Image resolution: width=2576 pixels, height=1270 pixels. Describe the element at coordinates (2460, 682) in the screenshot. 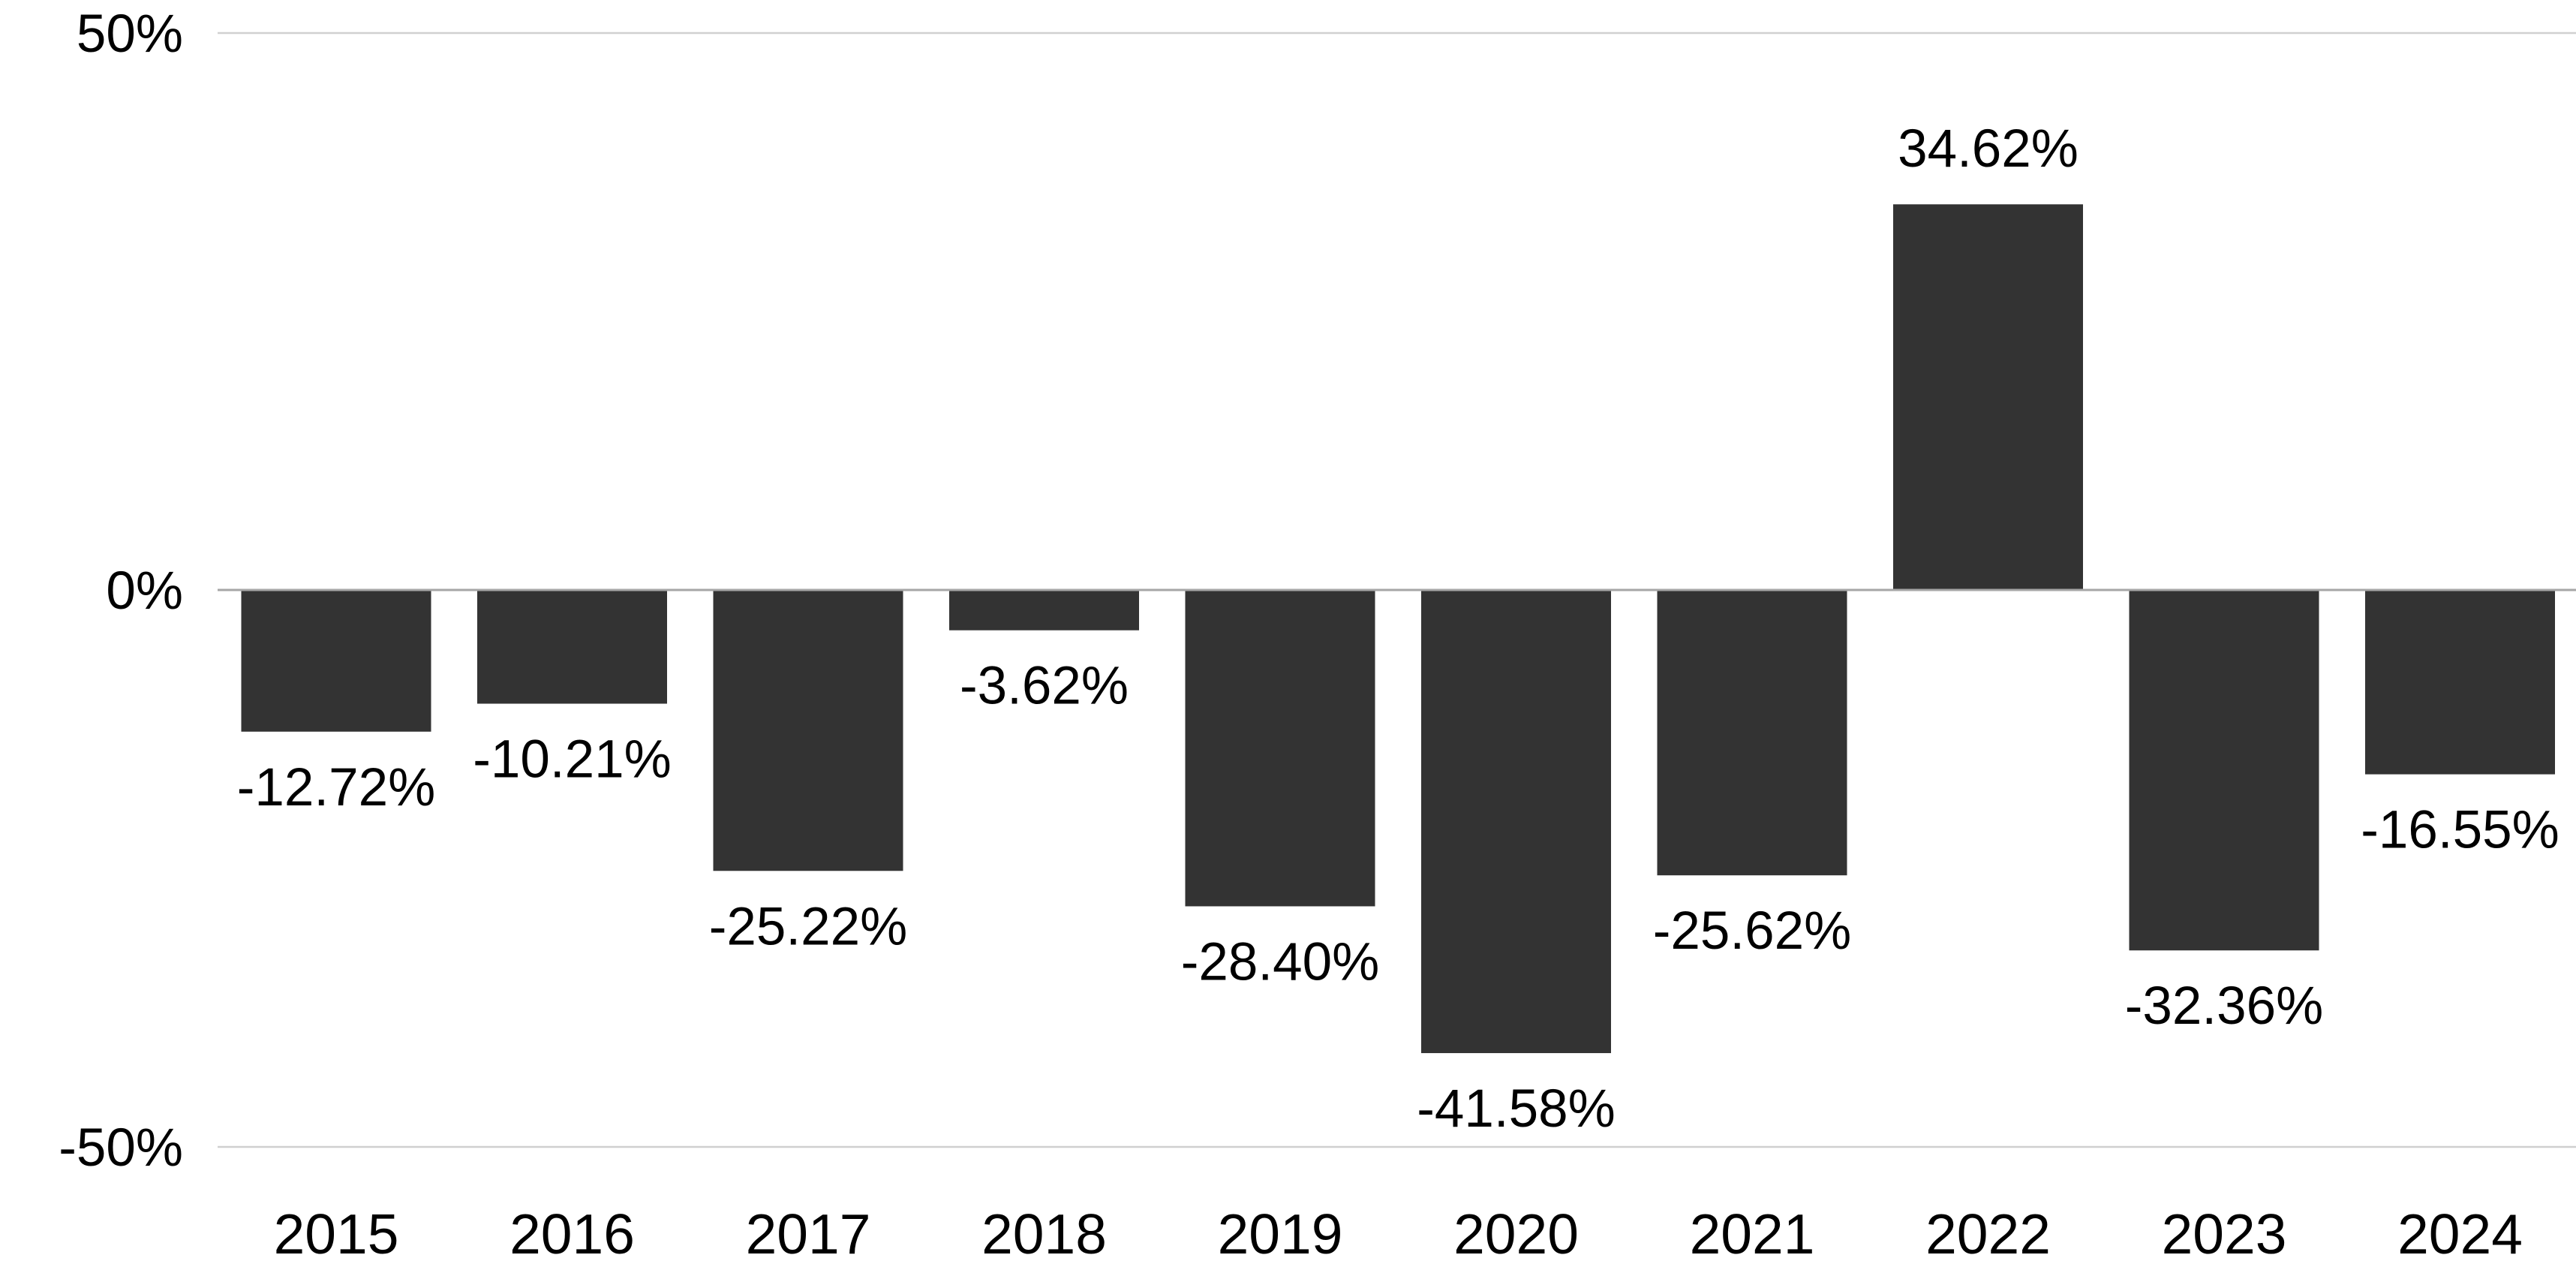

I see `bar-2024` at that location.